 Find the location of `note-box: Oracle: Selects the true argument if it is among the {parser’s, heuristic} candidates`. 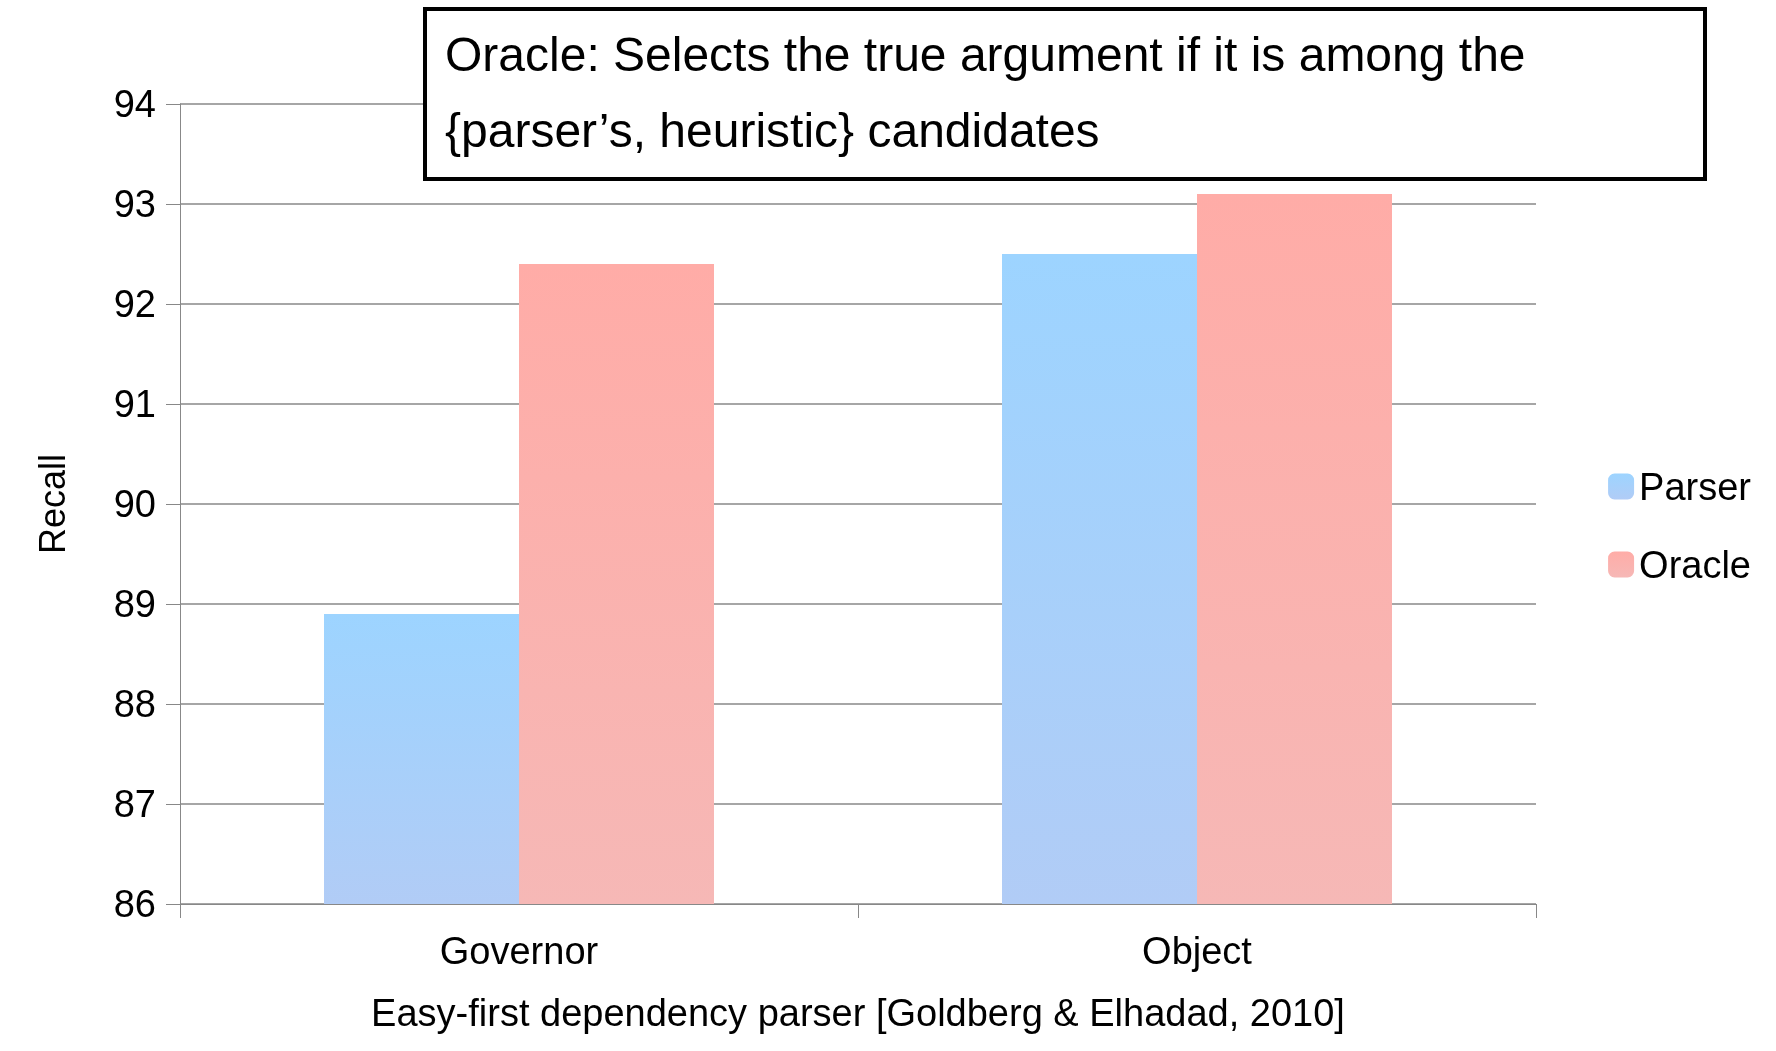

note-box: Oracle: Selects the true argument if it is among the {parser’s, heuristic} candidates is located at coordinates (1065, 94).